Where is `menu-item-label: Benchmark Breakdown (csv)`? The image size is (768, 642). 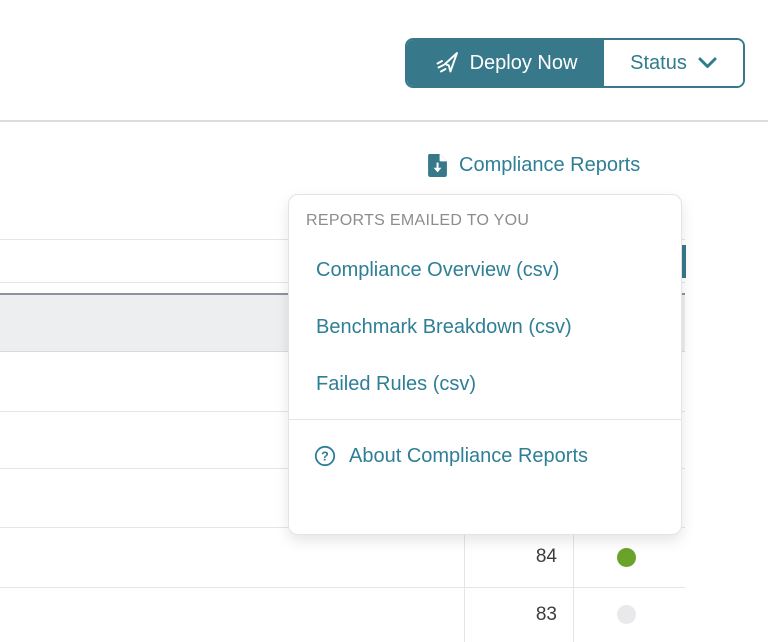
menu-item-label: Benchmark Breakdown (csv) is located at coordinates (444, 326).